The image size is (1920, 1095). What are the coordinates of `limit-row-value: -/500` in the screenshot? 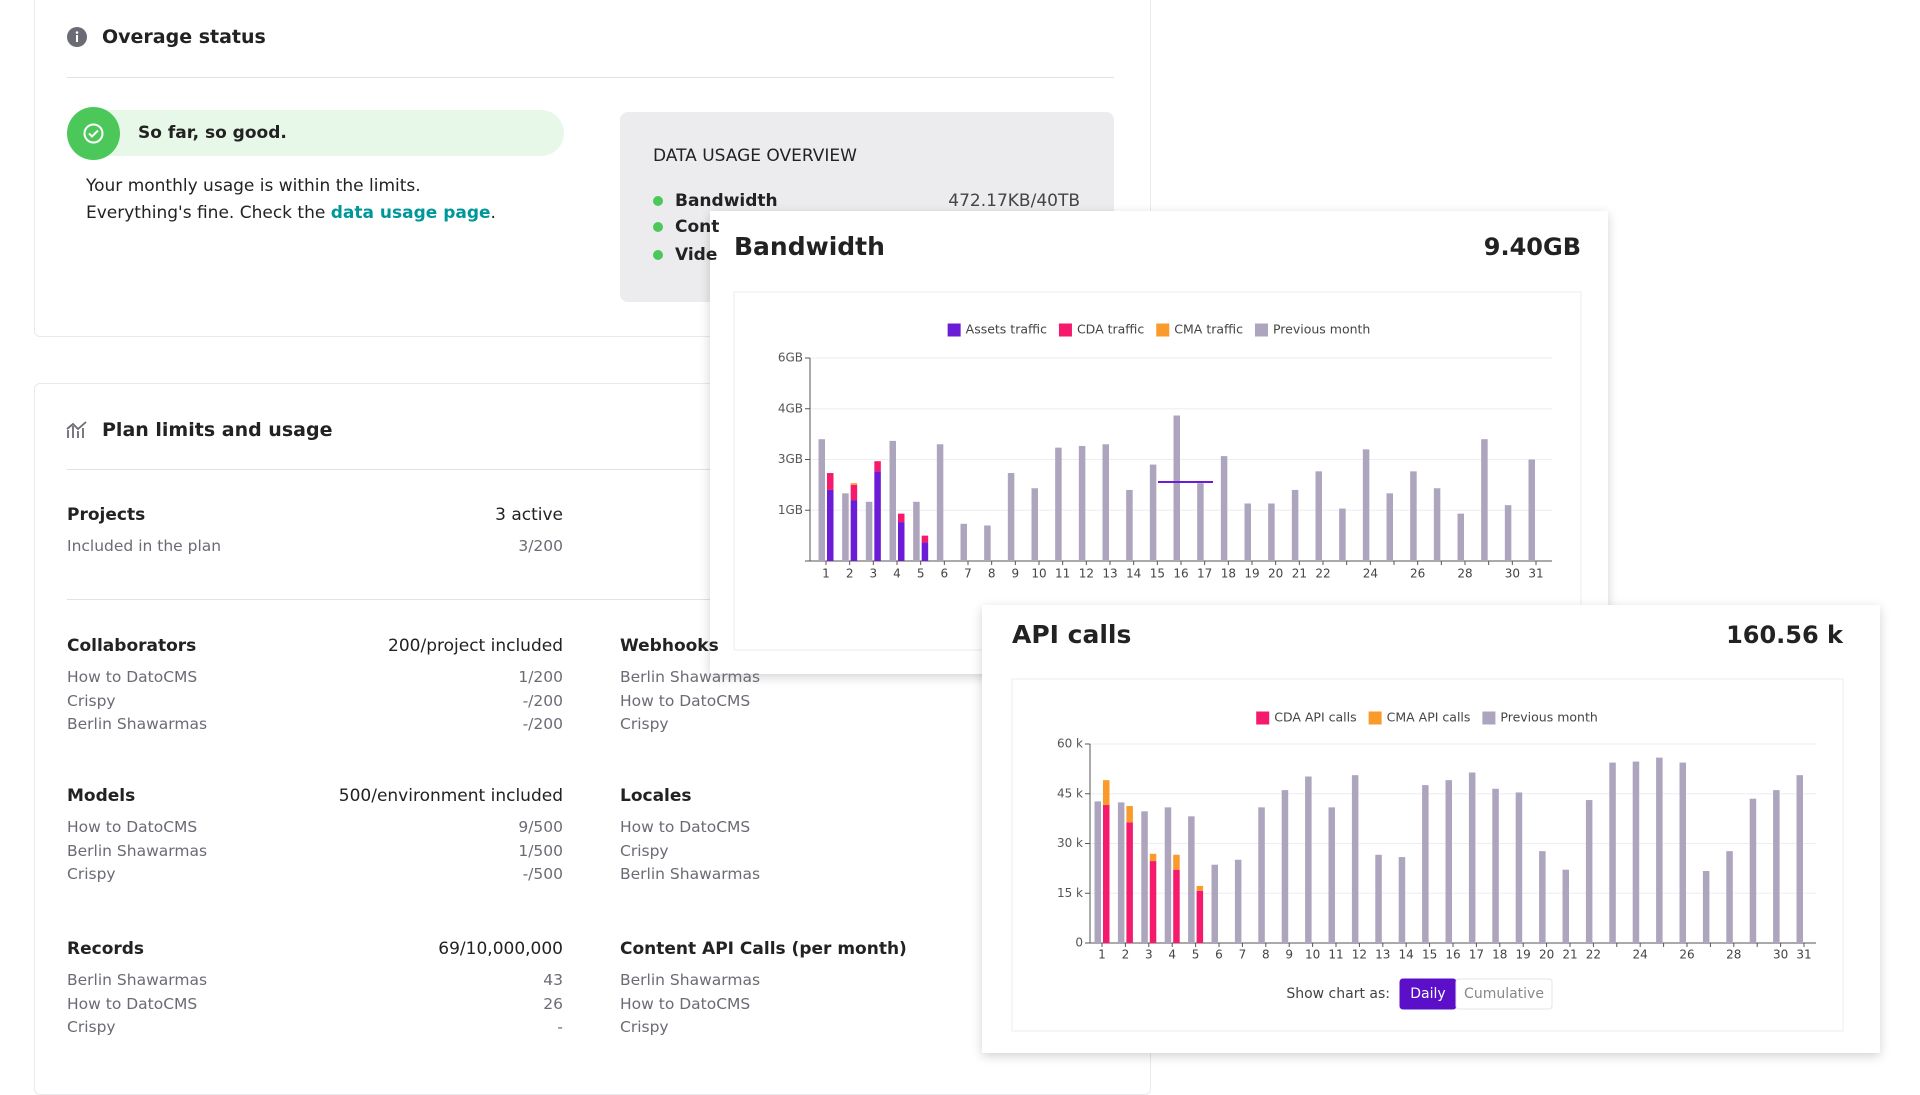 It's located at (542, 874).